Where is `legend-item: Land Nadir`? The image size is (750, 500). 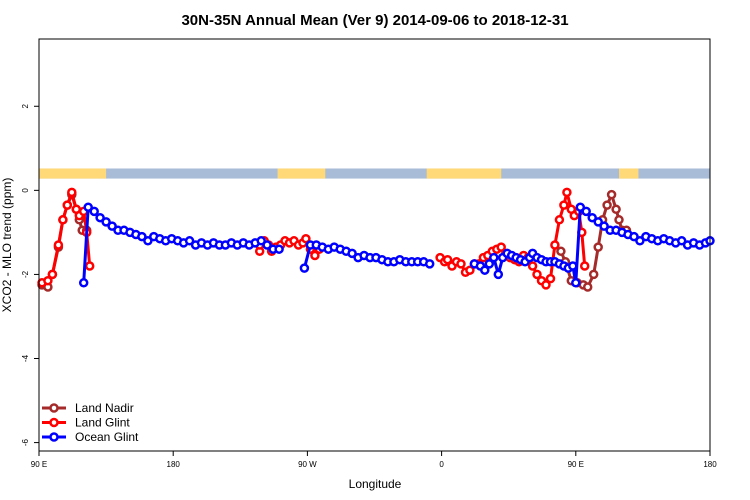 legend-item: Land Nadir is located at coordinates (88, 408).